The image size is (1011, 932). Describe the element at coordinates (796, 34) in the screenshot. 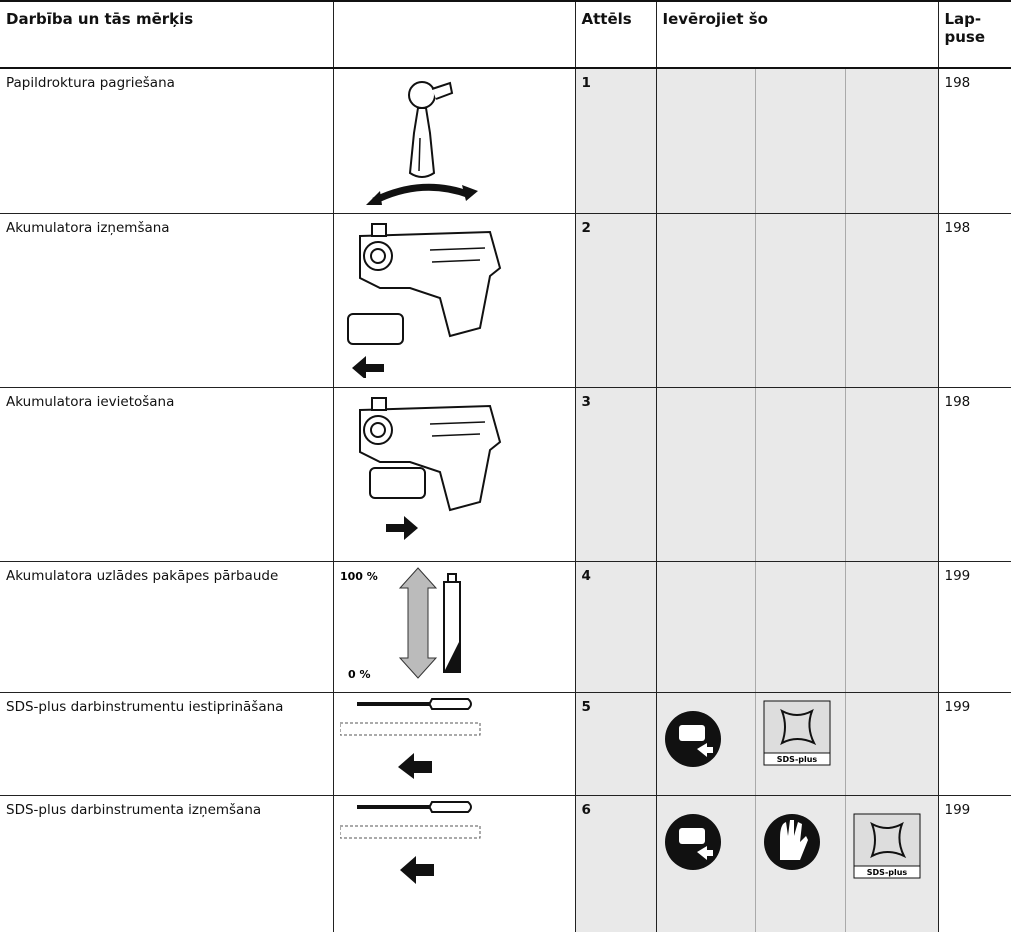

I see `header-cell: Ievērojiet šo` at that location.